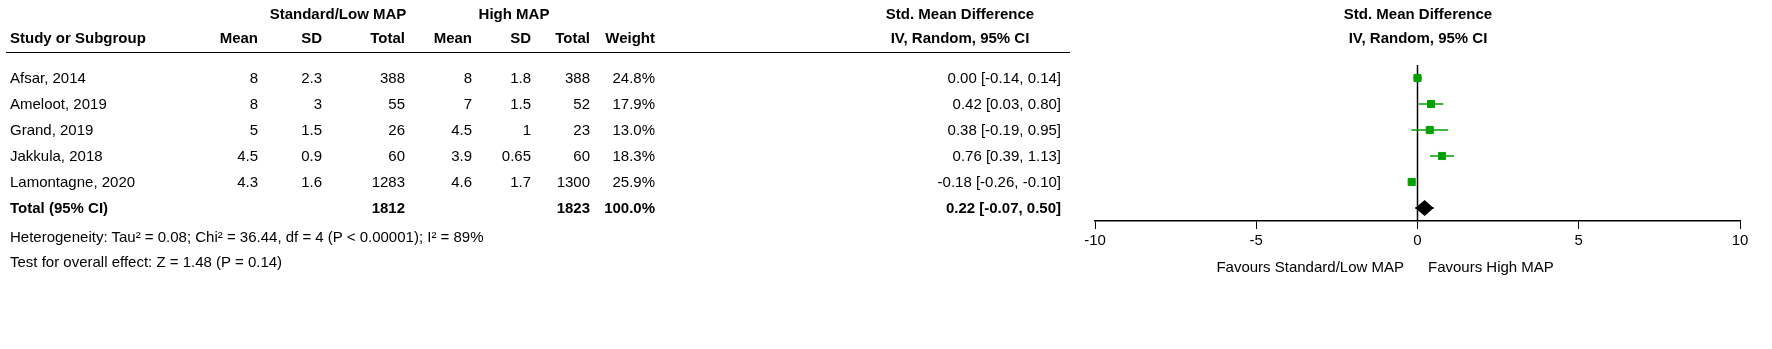  Describe the element at coordinates (1418, 14) in the screenshot. I see `chart-title: Std. Mean Difference` at that location.